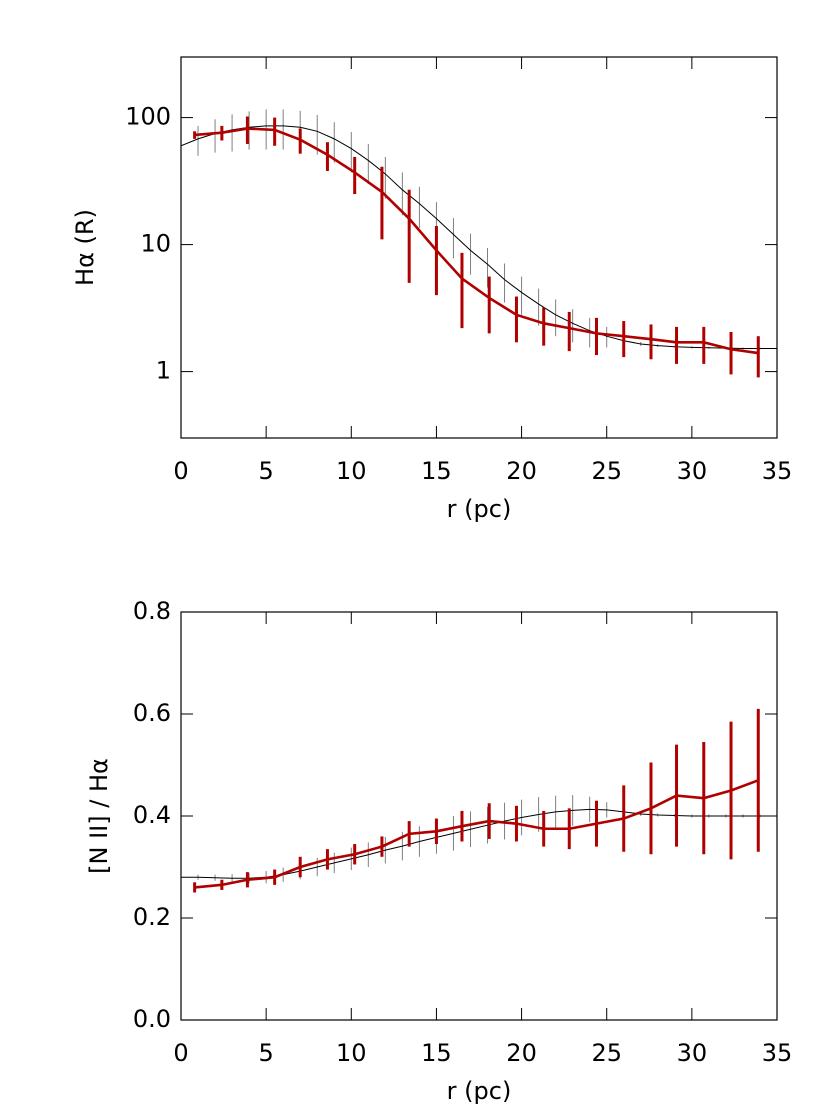 This screenshot has width=830, height=1107. I want to click on plot-area, so click(479, 800).